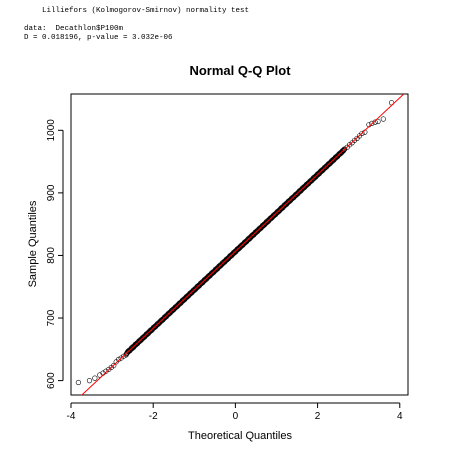 This screenshot has width=474, height=453. I want to click on y-axis: 600 700 800 900 1000, so click(55, 254).